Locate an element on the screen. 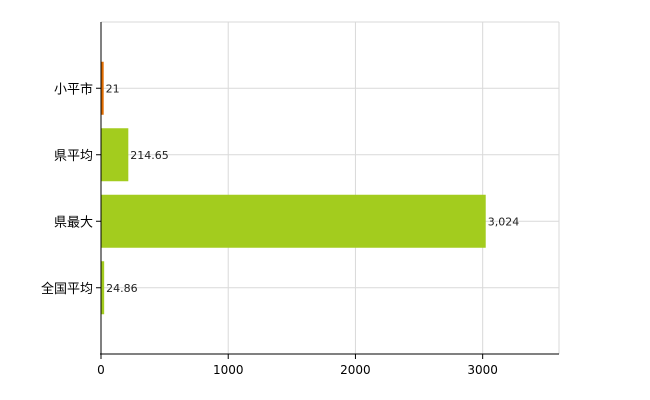 Image resolution: width=650 pixels, height=400 pixels. category-label-2: 県最大 is located at coordinates (73, 222).